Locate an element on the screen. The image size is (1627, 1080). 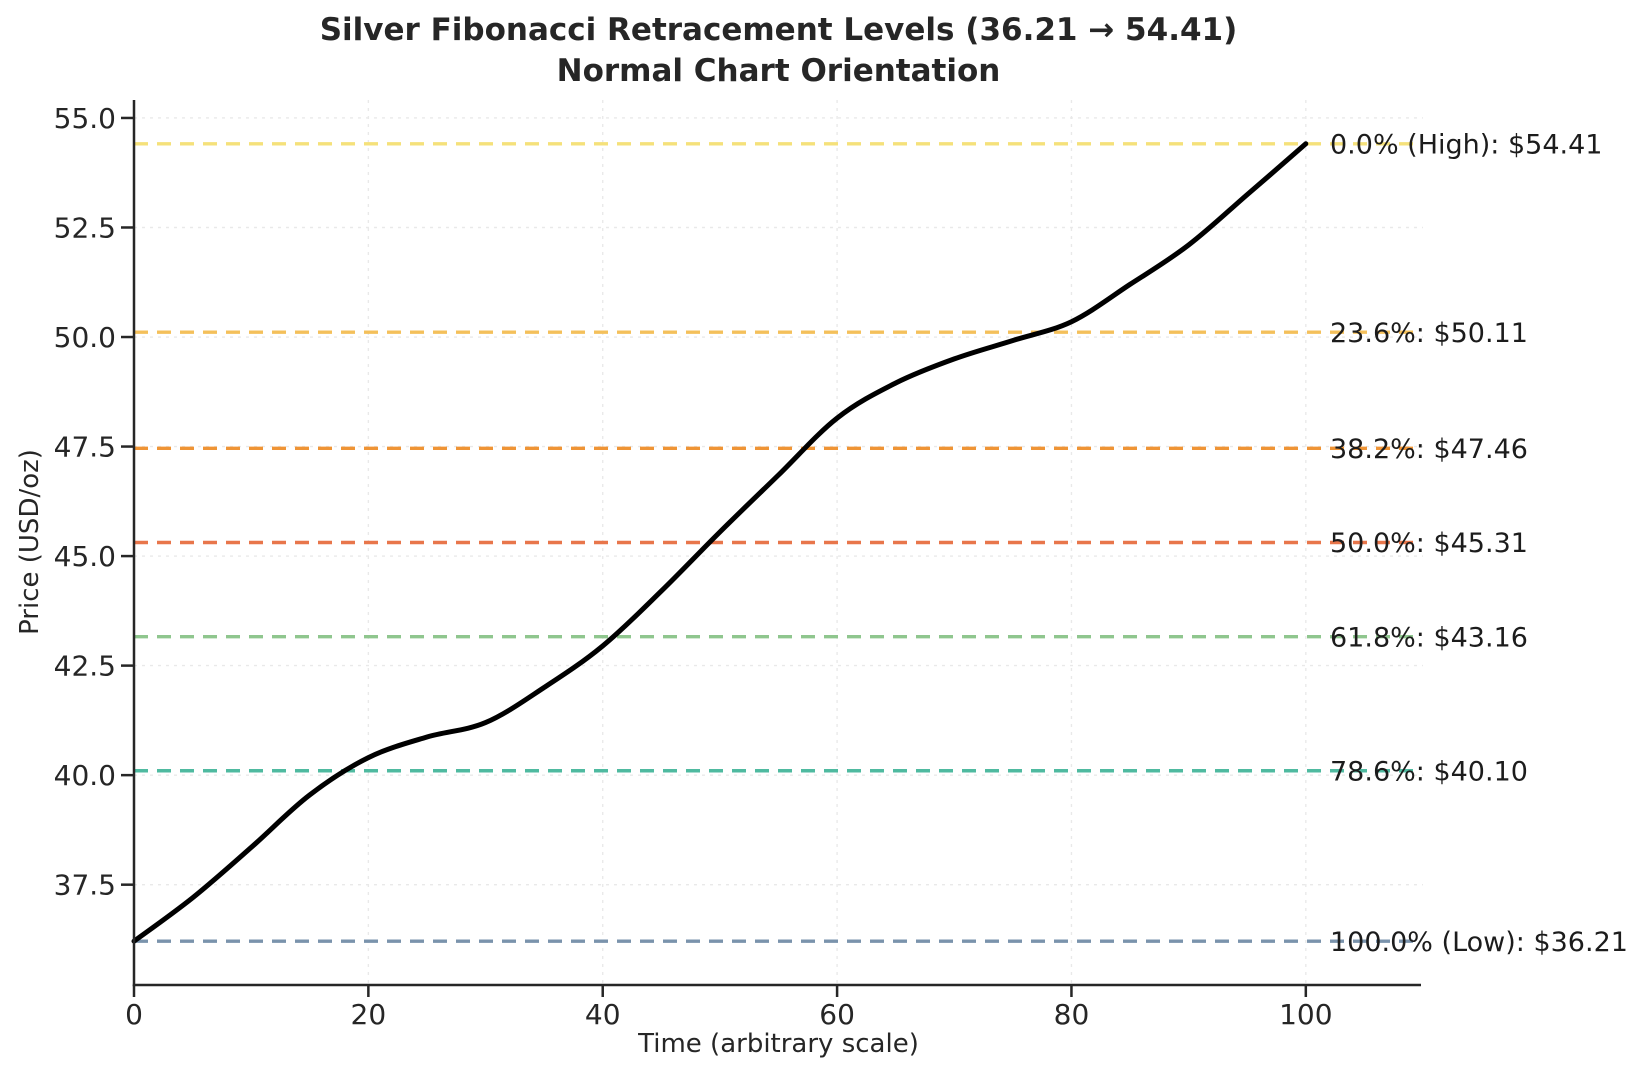
fib-label-100.0pct: 100.0% (Low): $36.21 is located at coordinates (1478, 942).